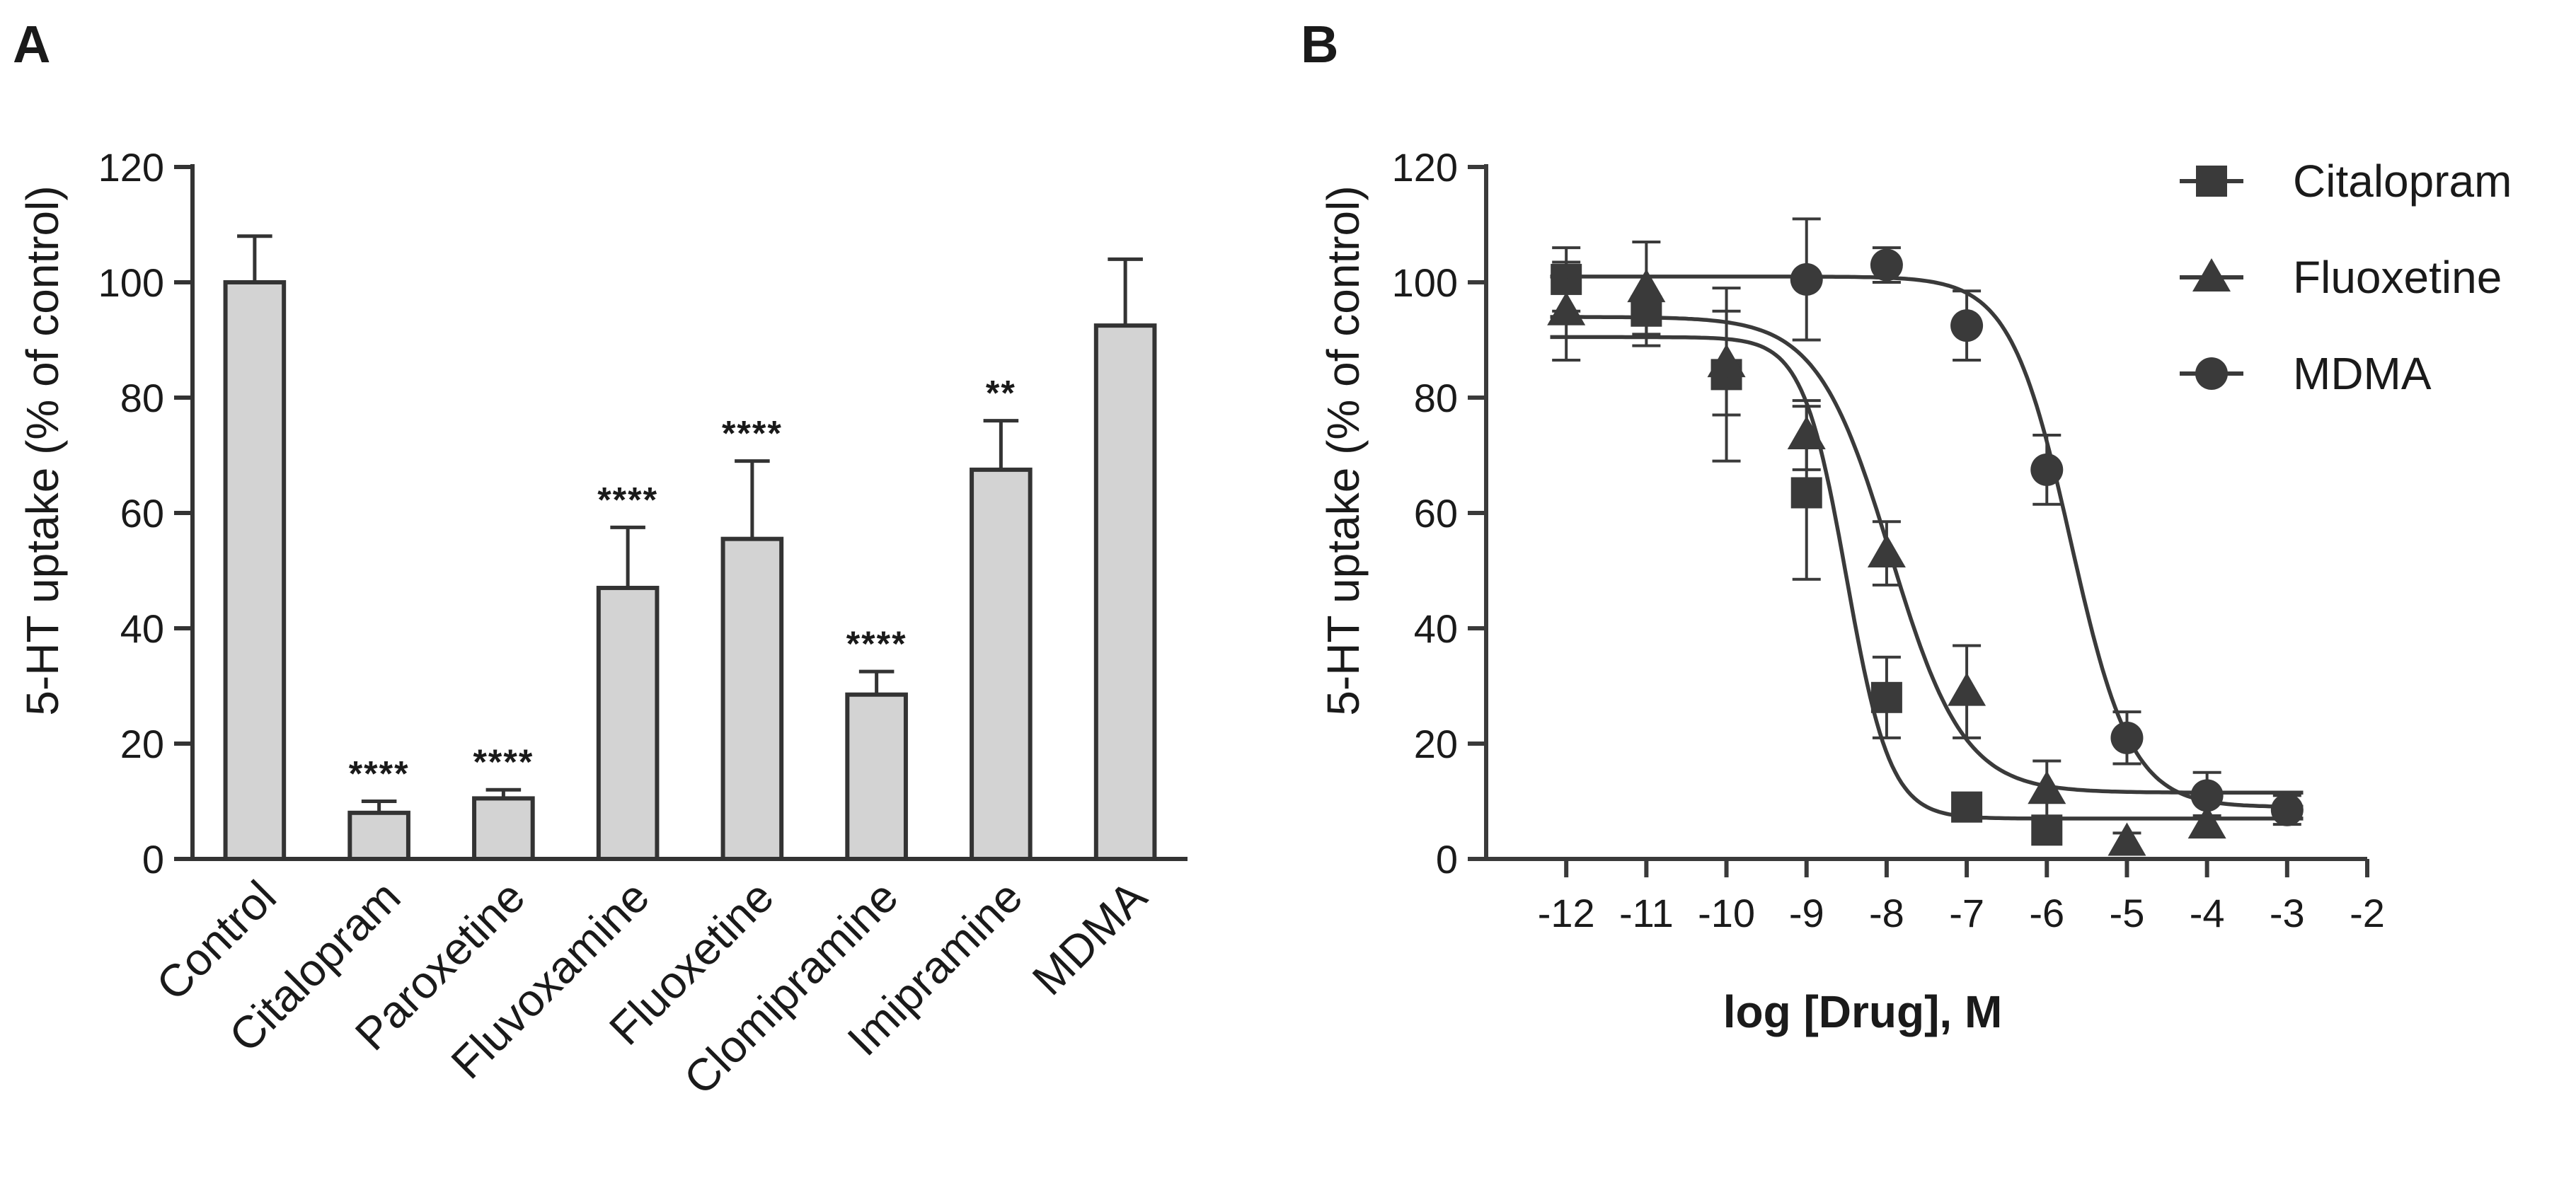 This screenshot has height=1183, width=2576. What do you see at coordinates (131, 282) in the screenshot?
I see `panel-a-y-tick-label: 100` at bounding box center [131, 282].